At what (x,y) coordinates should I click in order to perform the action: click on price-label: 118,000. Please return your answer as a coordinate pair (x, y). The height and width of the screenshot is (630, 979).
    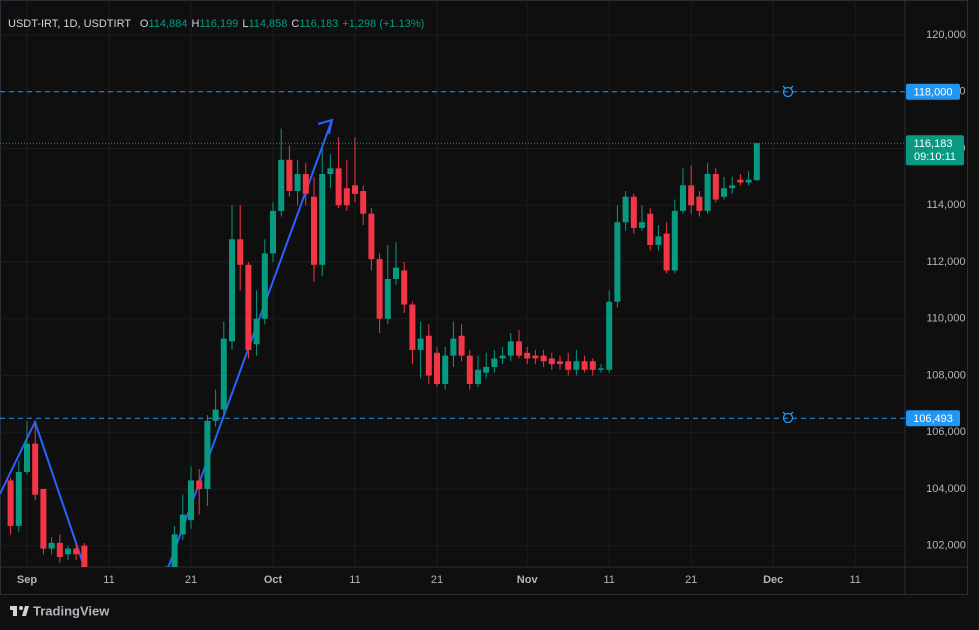
    Looking at the image, I should click on (933, 93).